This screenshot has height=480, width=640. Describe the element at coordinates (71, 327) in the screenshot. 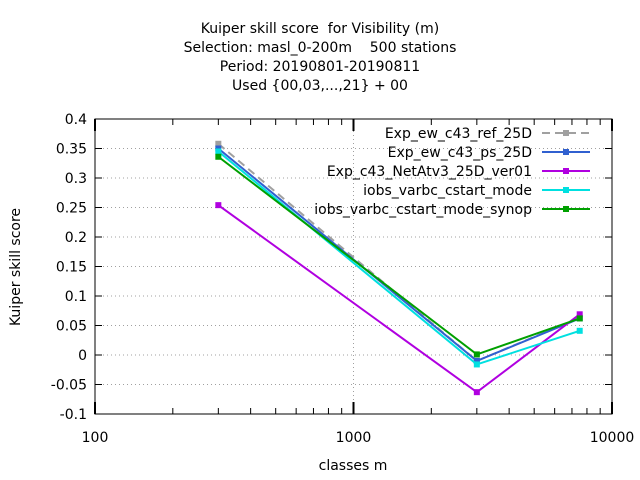

I see `y-tick-label: 0.05` at that location.